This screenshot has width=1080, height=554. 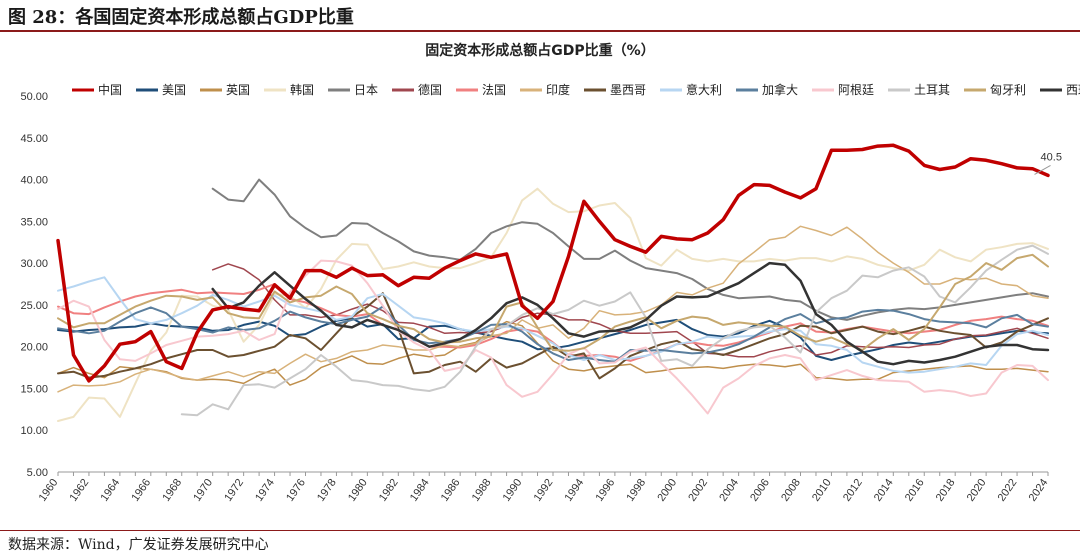 What do you see at coordinates (482, 490) in the screenshot?
I see `x-tick-label: 1988` at bounding box center [482, 490].